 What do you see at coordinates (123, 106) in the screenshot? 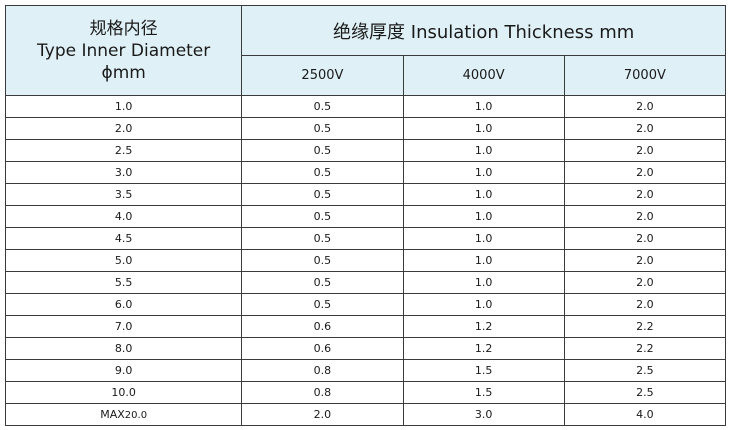
I see `size-cell: 1.0` at bounding box center [123, 106].